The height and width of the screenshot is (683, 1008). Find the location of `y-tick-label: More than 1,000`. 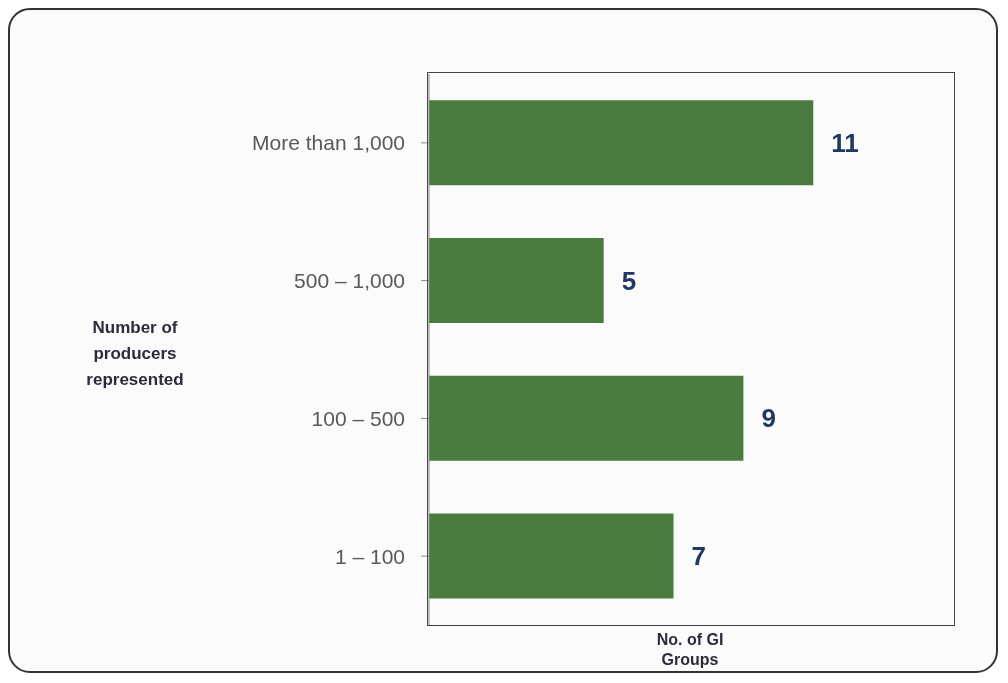

y-tick-label: More than 1,000 is located at coordinates (328, 143).